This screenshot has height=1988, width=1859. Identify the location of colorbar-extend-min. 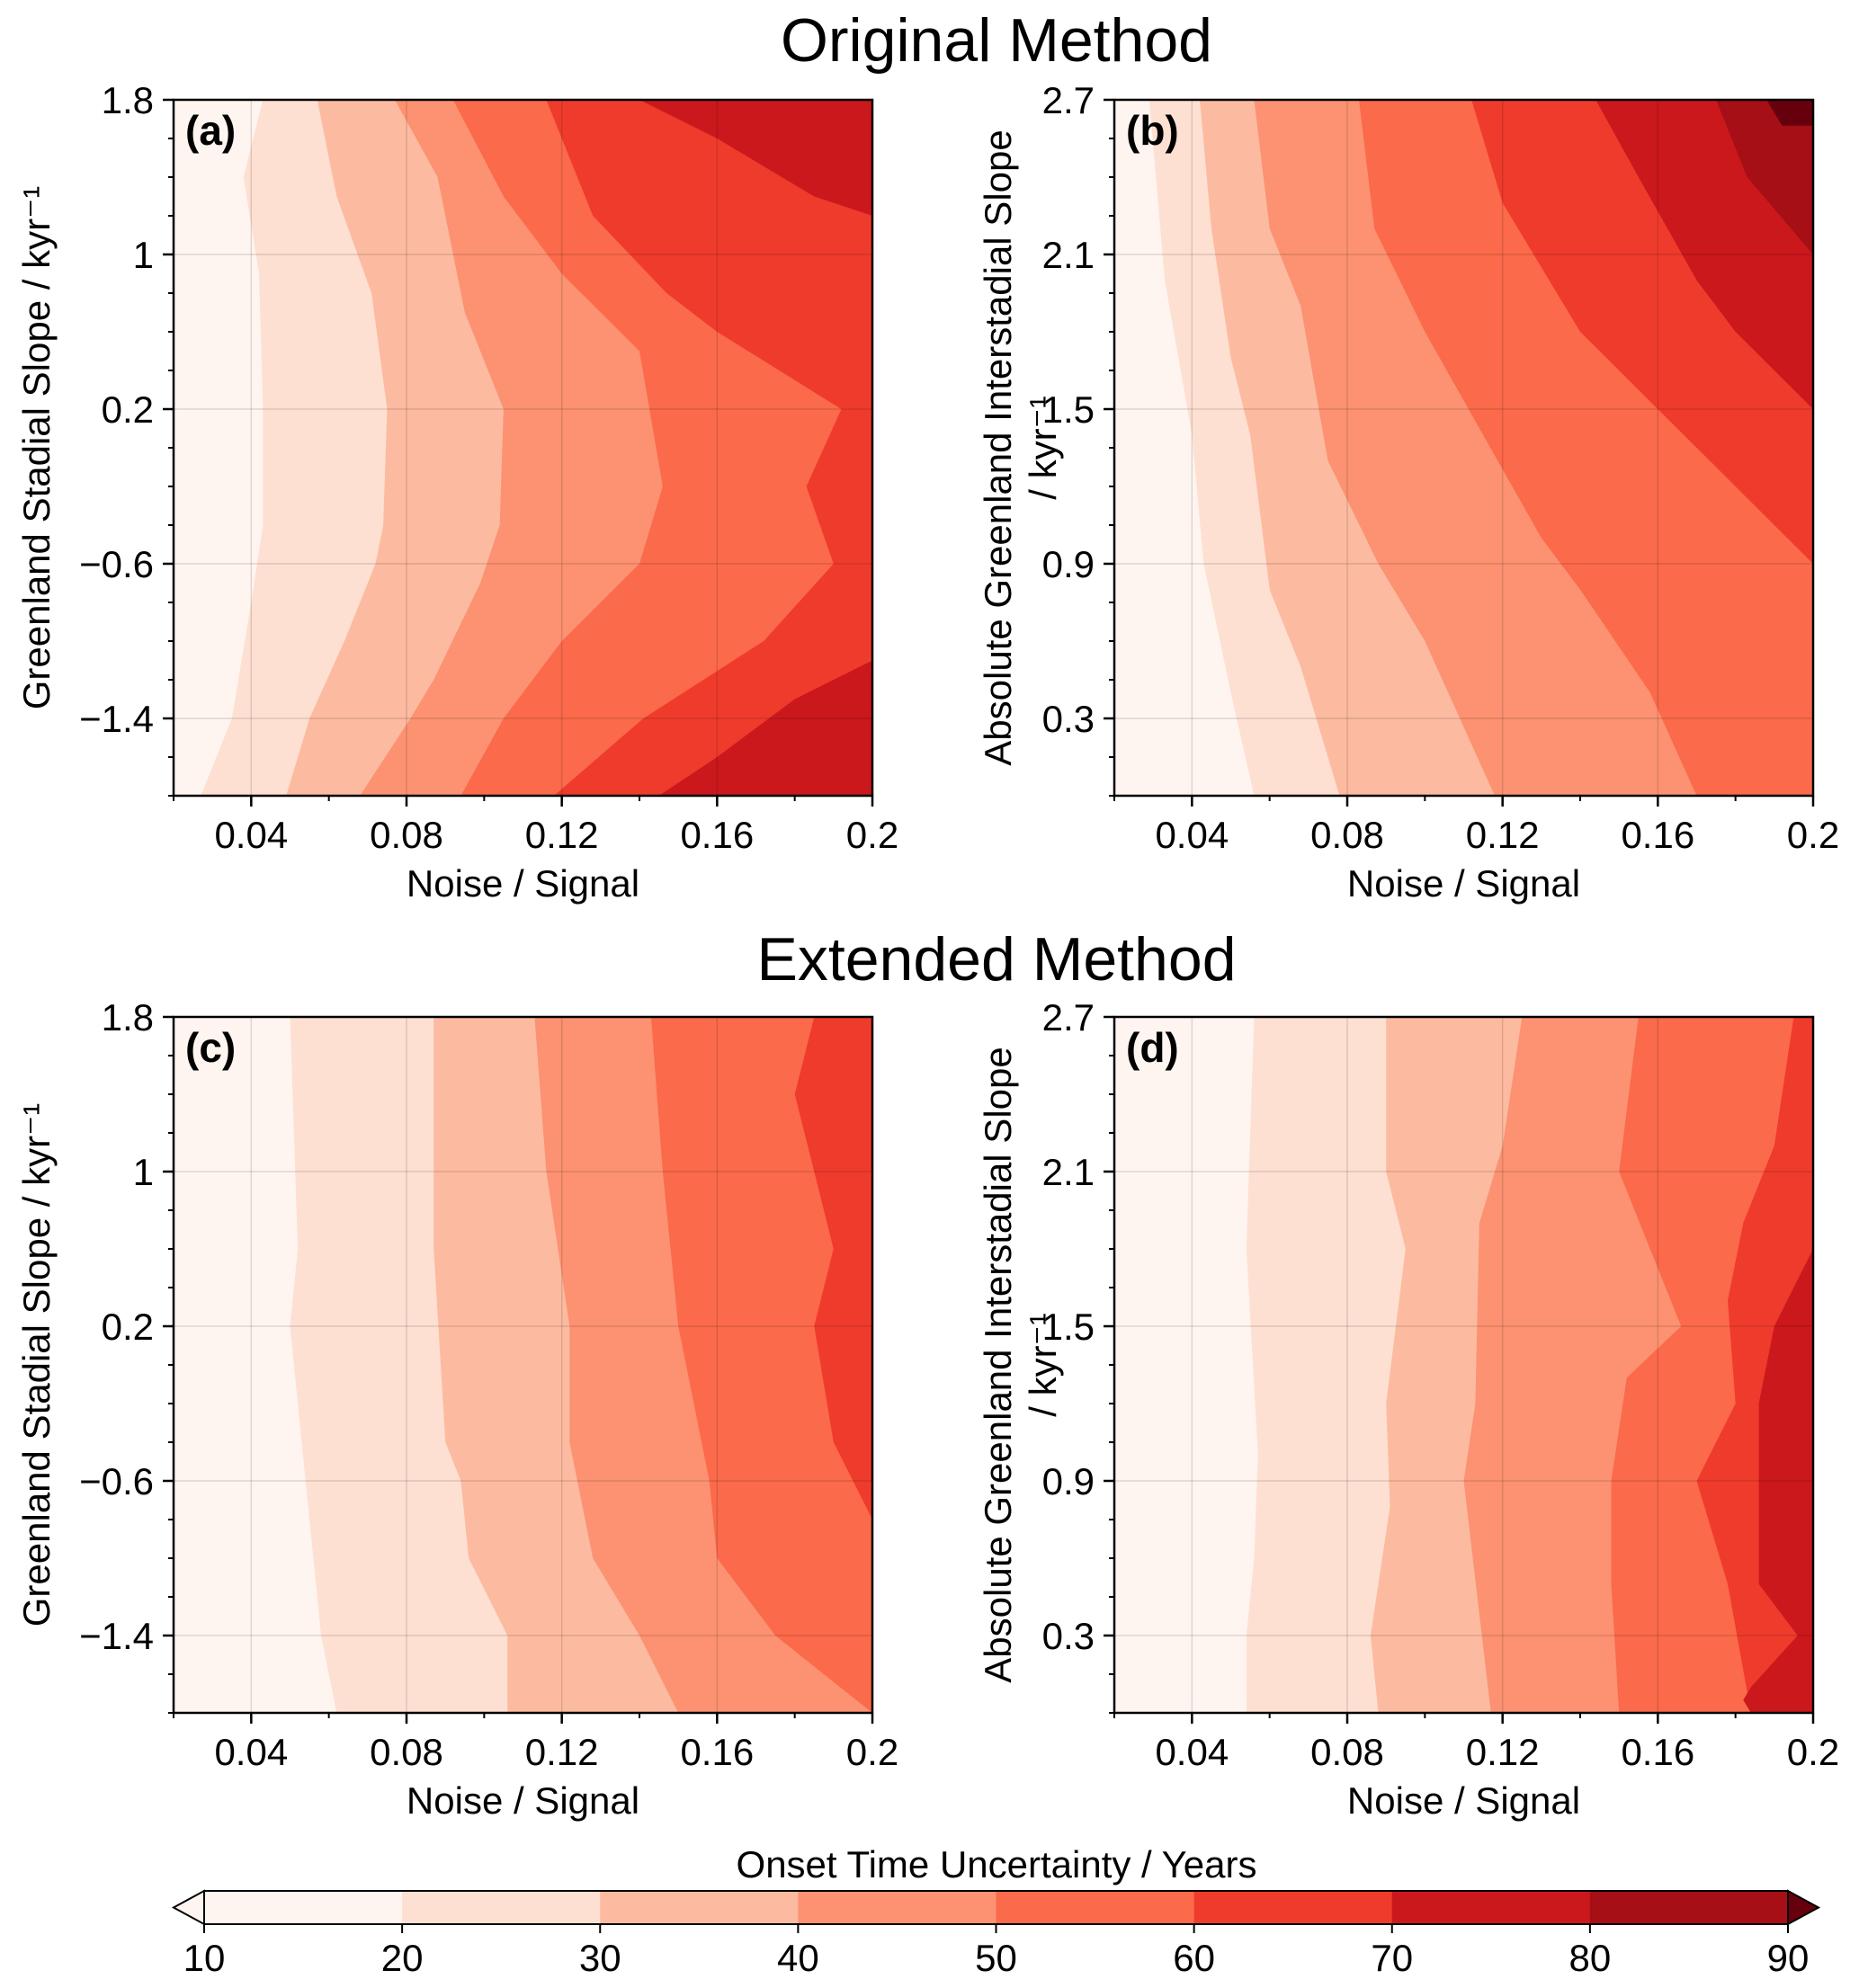
(188, 1907).